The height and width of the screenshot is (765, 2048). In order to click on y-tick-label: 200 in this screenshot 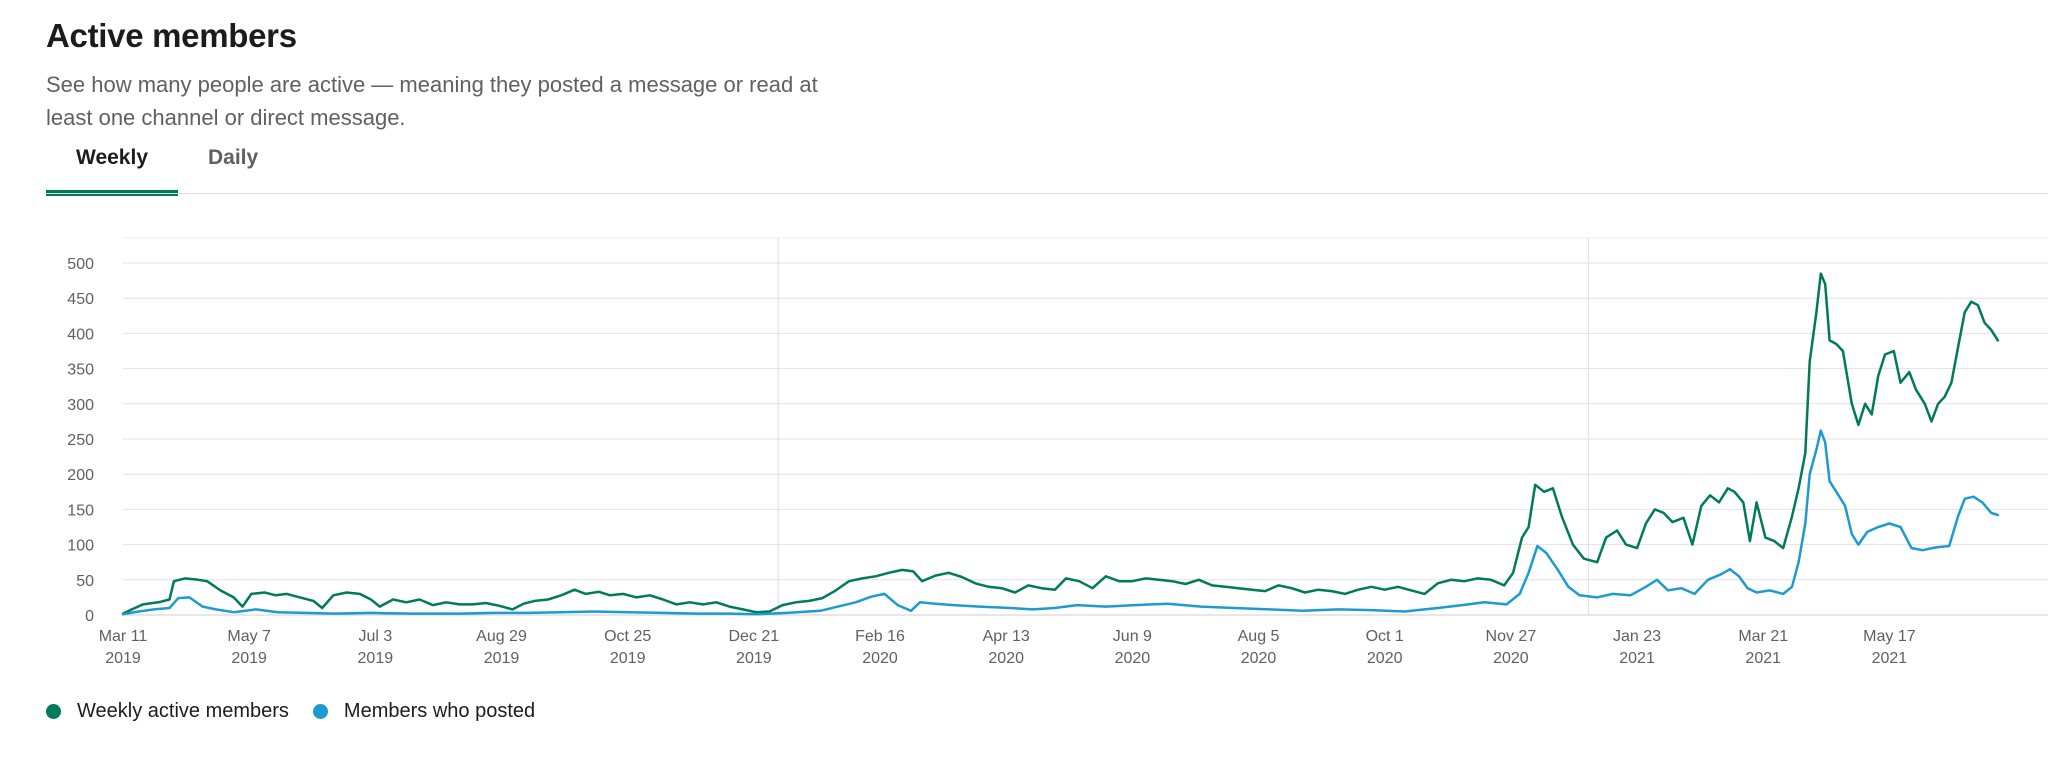, I will do `click(80, 475)`.